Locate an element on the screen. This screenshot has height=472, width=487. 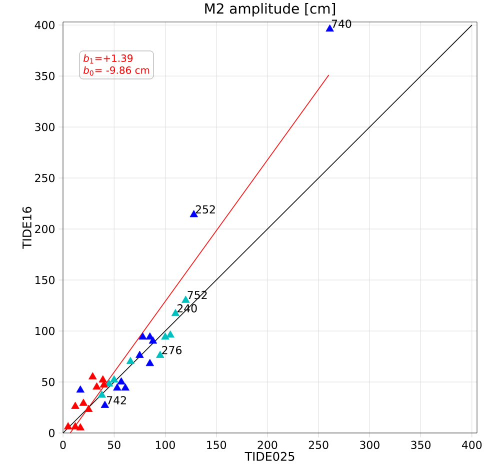
y-tick-label: 350 is located at coordinates (44, 76).